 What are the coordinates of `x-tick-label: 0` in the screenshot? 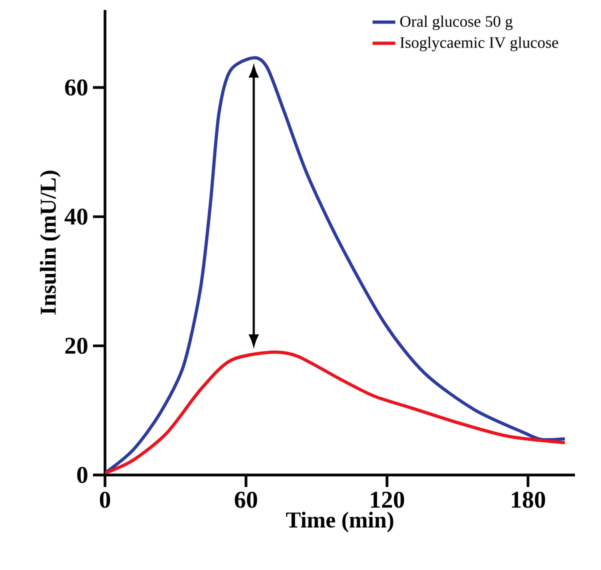 It's located at (105, 500).